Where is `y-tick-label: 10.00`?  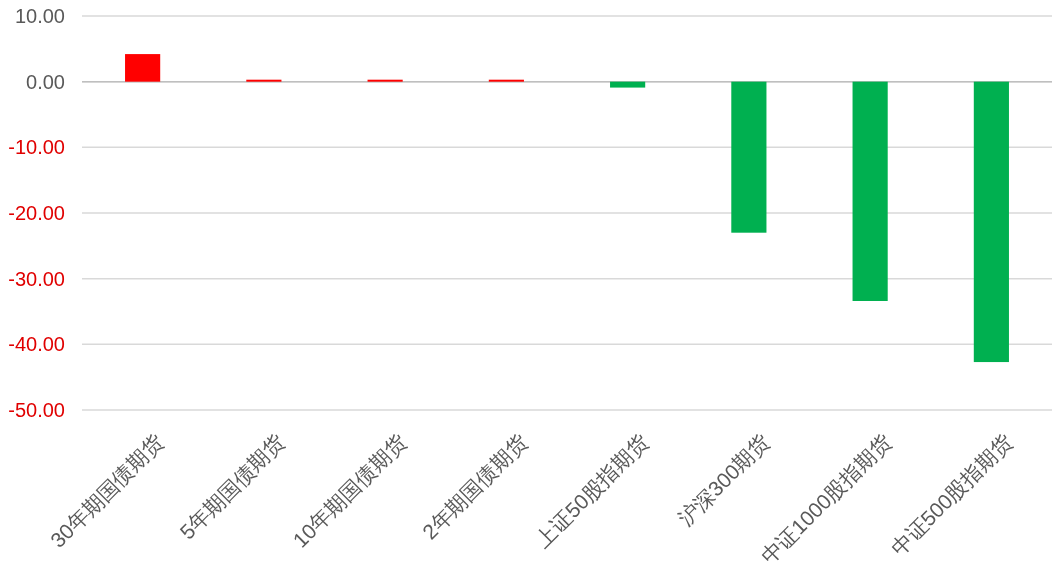
y-tick-label: 10.00 is located at coordinates (39, 16).